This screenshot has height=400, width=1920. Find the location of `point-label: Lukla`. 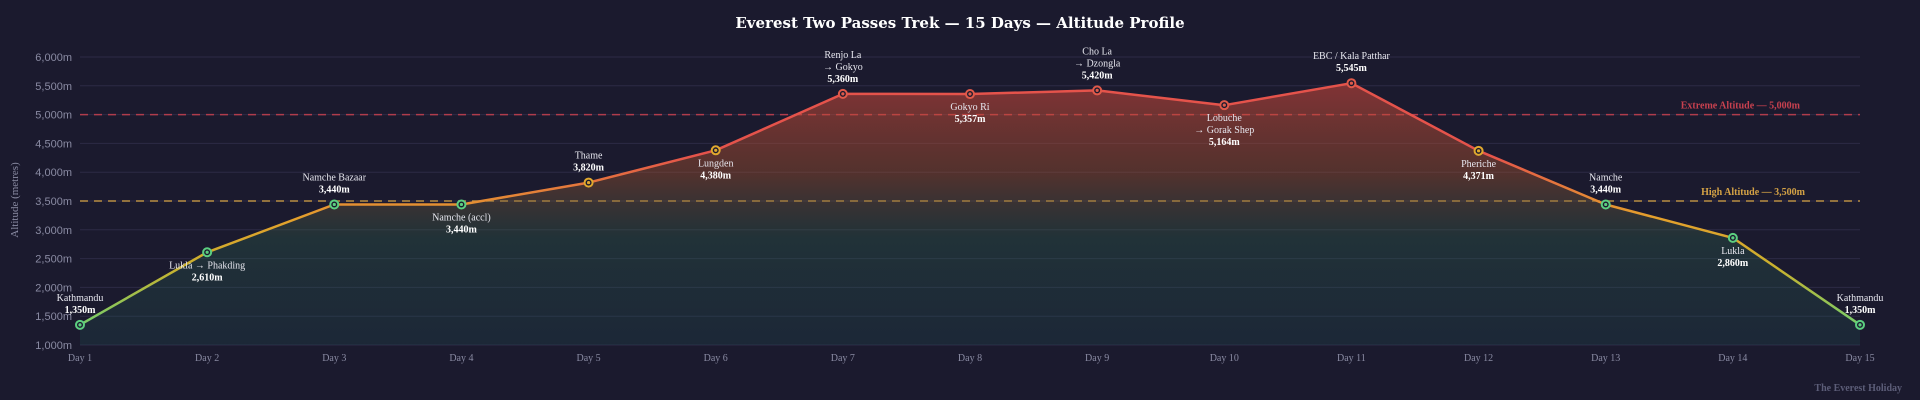

point-label: Lukla is located at coordinates (1733, 251).